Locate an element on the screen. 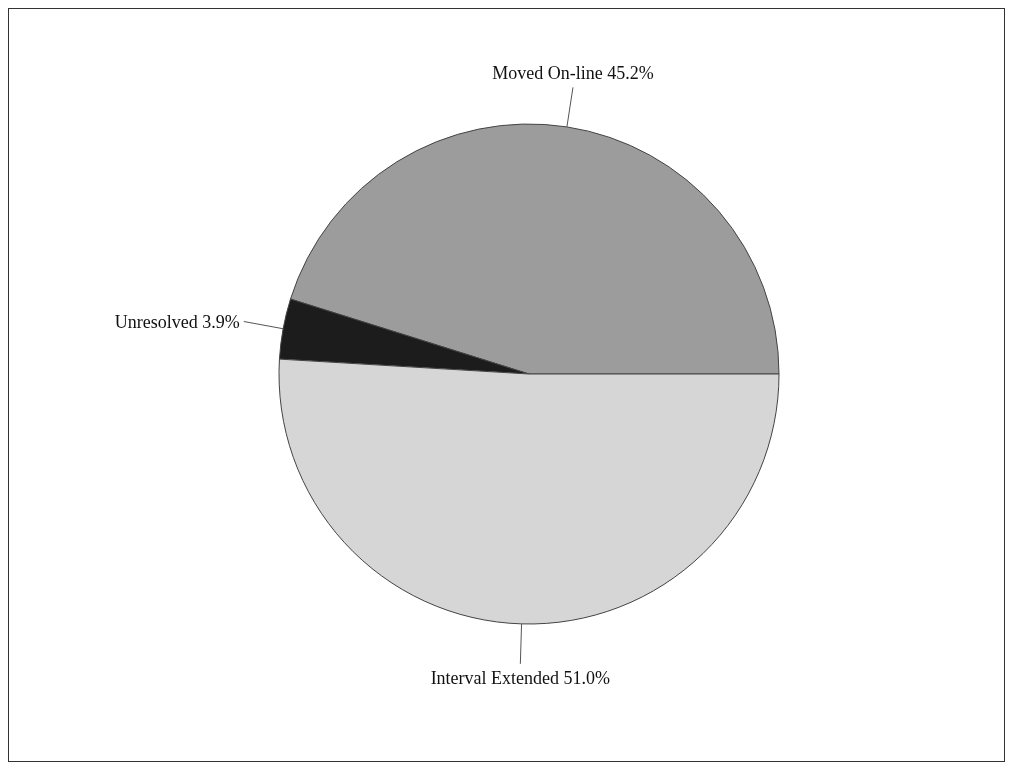  slice-label: Interval Extended 51.0% is located at coordinates (520, 677).